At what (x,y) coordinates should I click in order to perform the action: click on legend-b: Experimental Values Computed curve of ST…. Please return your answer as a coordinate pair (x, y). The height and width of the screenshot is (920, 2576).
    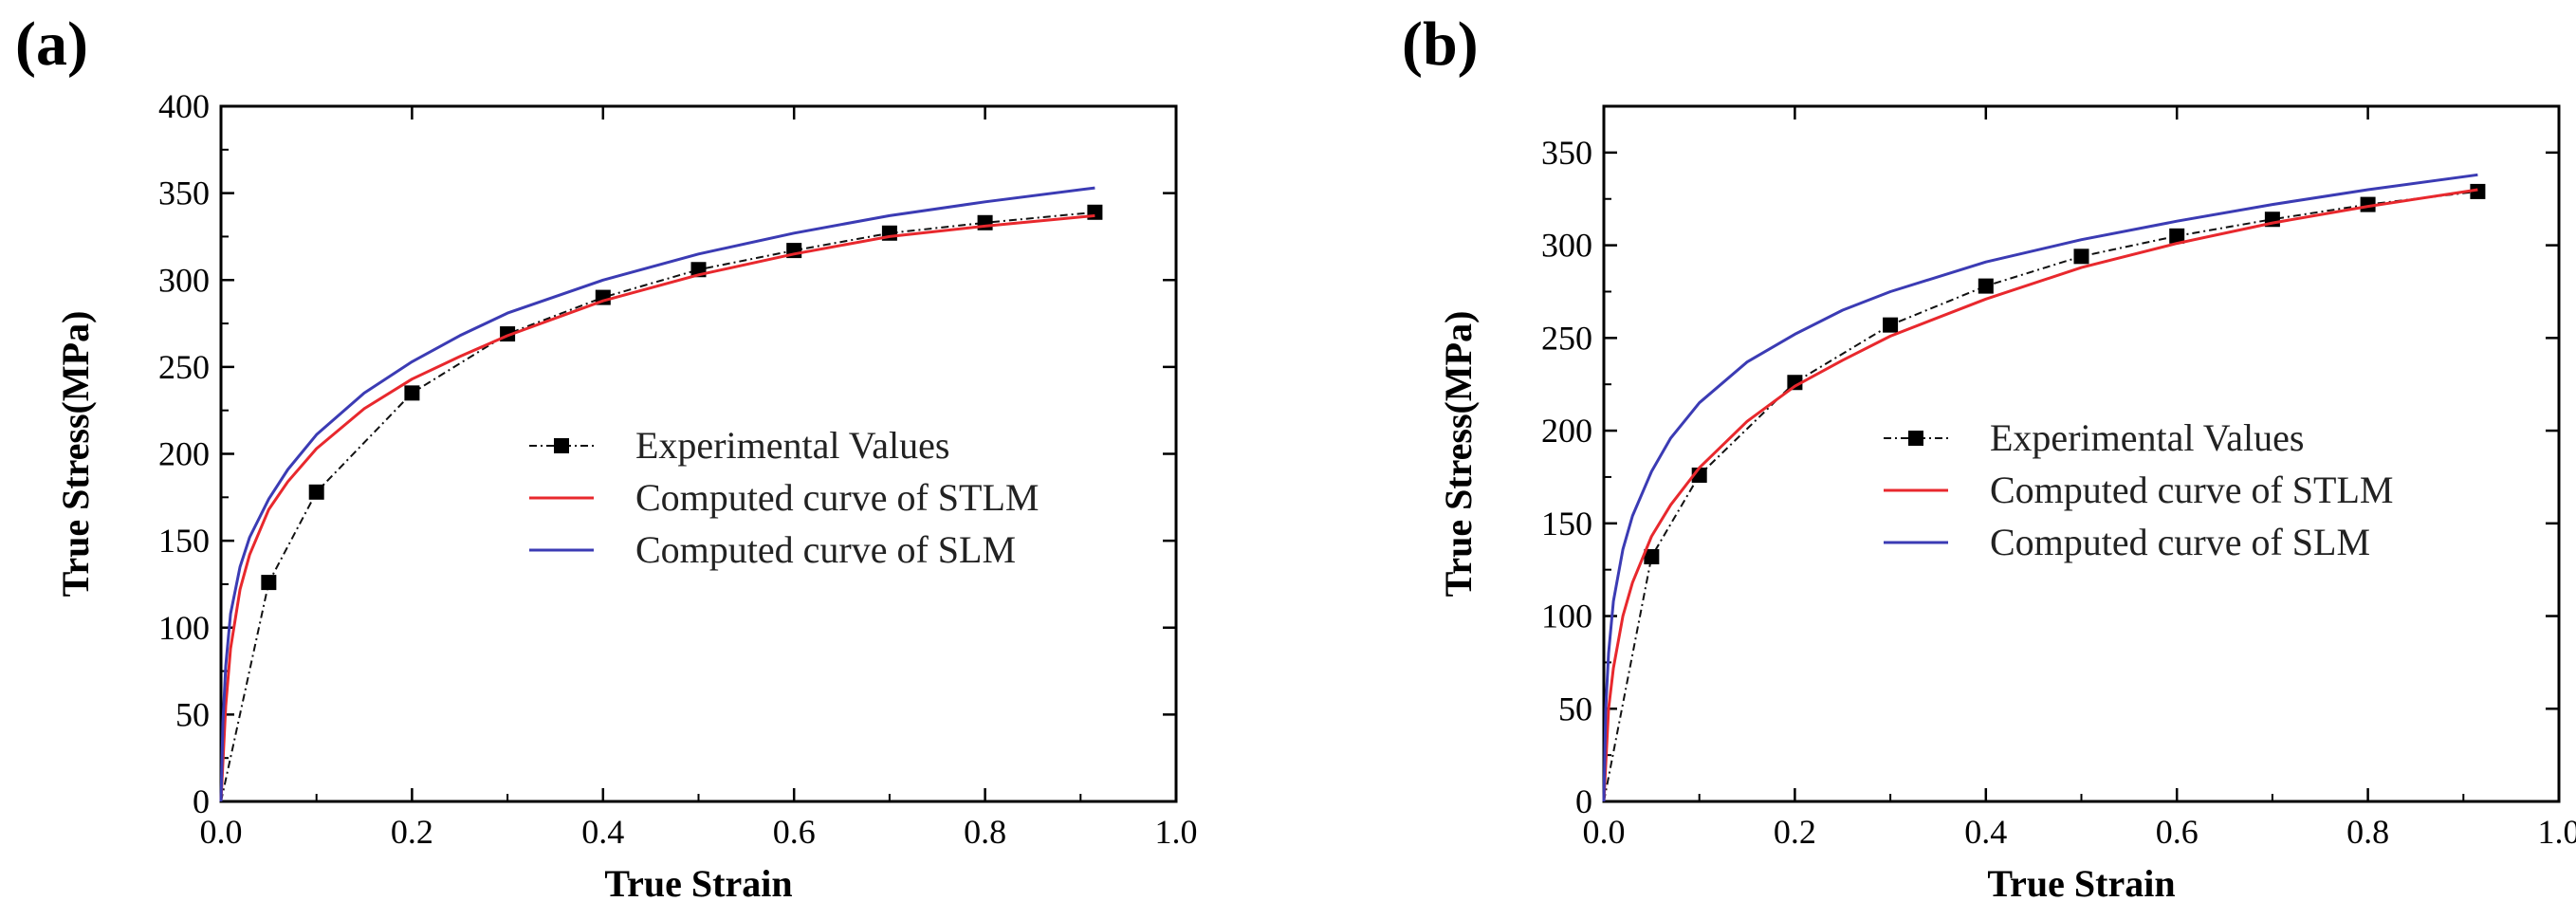
    Looking at the image, I should click on (2139, 489).